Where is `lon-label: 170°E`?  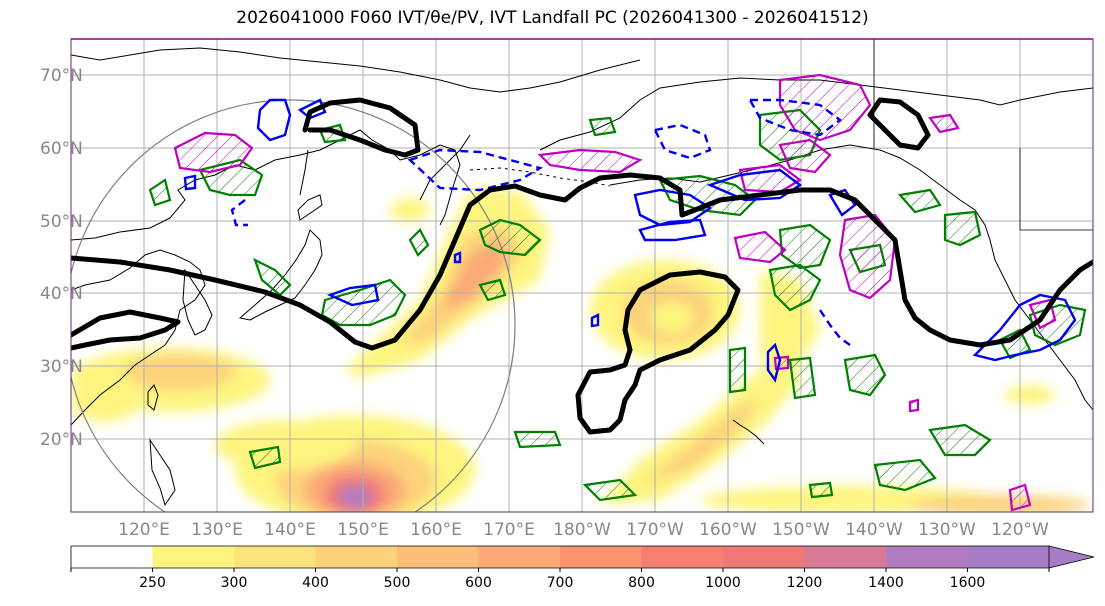
lon-label: 170°E is located at coordinates (509, 530).